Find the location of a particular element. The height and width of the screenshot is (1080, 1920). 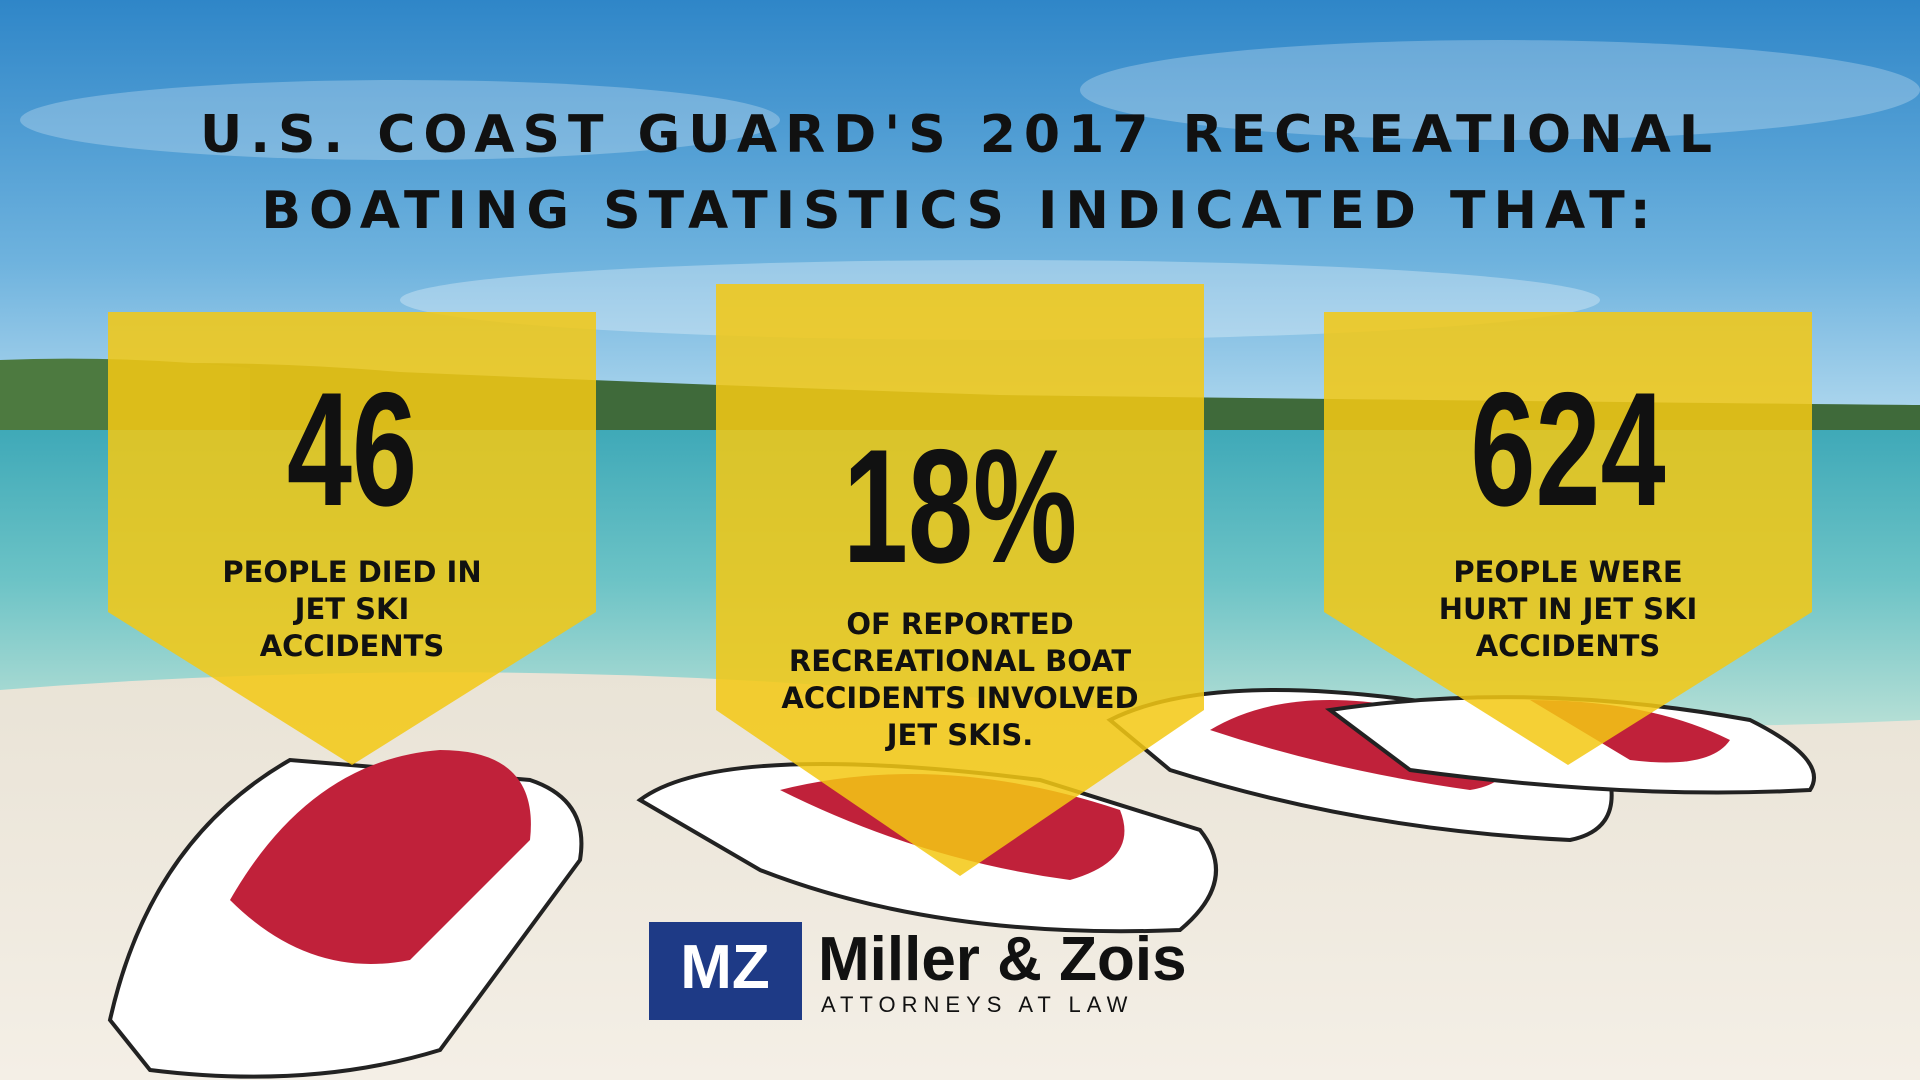

stat-description: ACCIDENTS INVOLVED is located at coordinates (959, 698).